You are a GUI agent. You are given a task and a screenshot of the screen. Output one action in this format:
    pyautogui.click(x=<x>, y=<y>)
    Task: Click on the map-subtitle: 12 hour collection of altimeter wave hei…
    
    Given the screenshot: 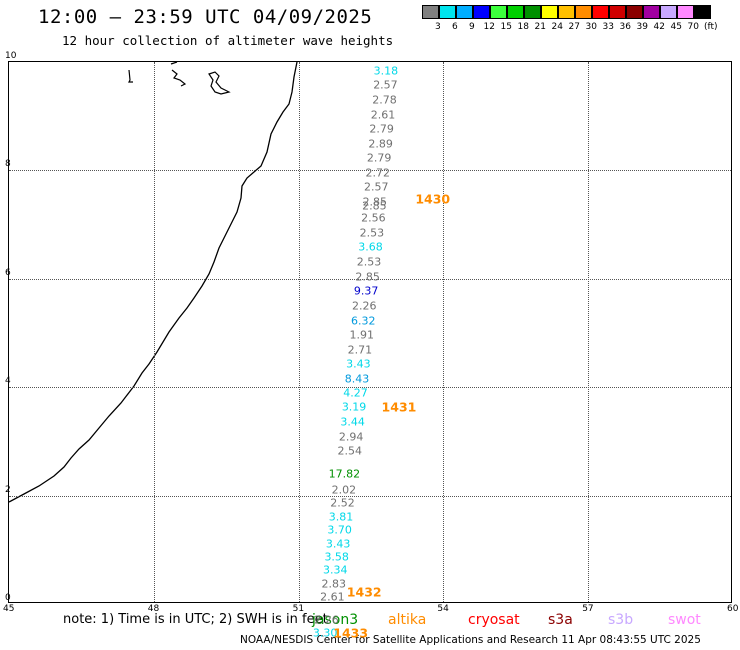 What is the action you would take?
    pyautogui.click(x=228, y=40)
    